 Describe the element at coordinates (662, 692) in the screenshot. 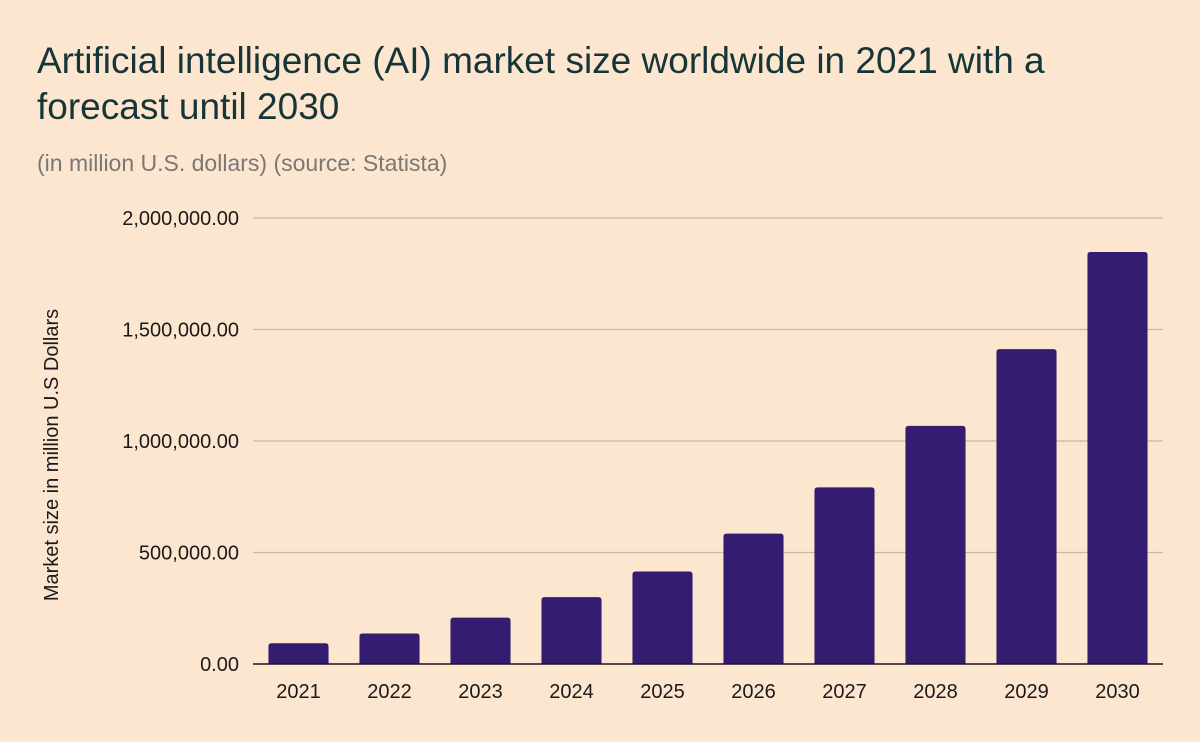

I see `x-tick-label: 2025` at that location.